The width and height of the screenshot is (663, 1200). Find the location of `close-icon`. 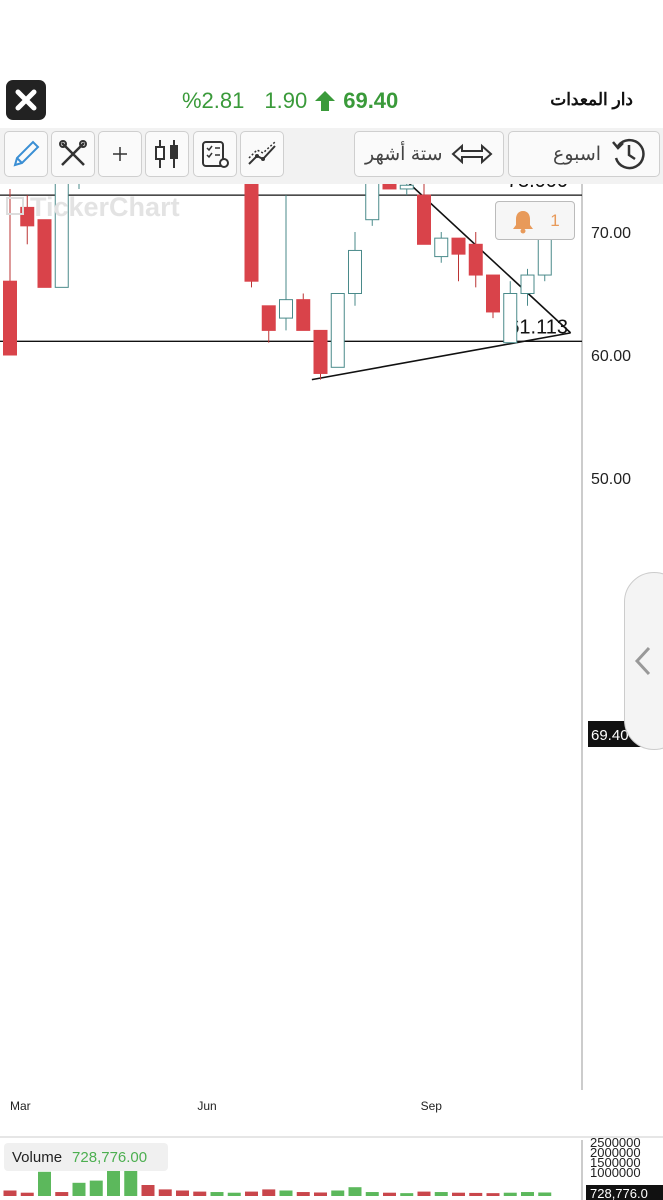

close-icon is located at coordinates (26, 100).